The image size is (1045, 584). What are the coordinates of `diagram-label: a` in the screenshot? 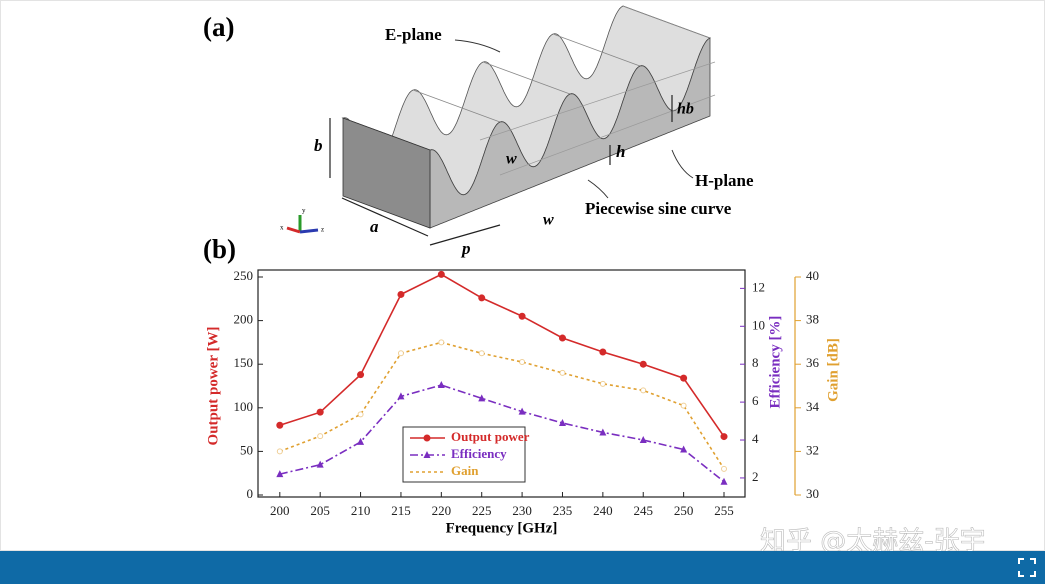 It's located at (374, 226).